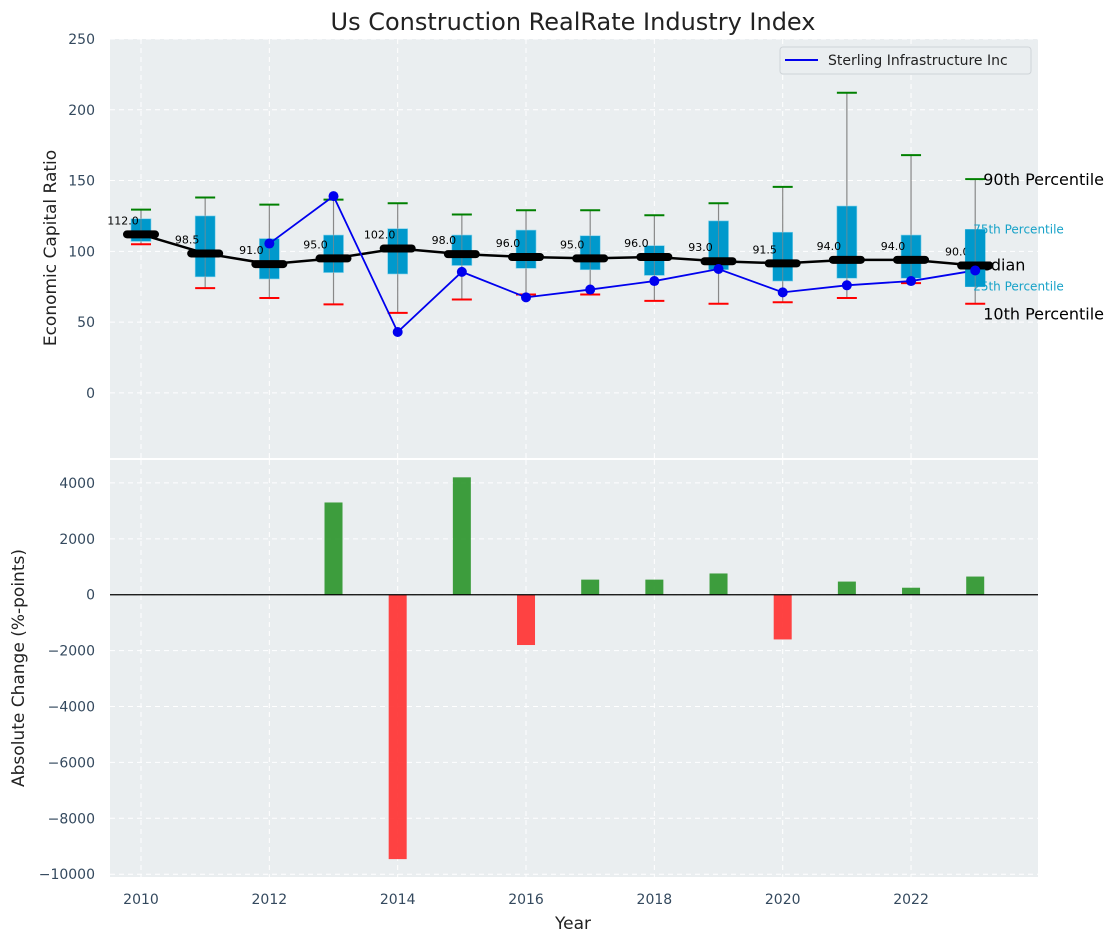  I want to click on percentile-annotation: 90th Percentile, so click(1043, 179).